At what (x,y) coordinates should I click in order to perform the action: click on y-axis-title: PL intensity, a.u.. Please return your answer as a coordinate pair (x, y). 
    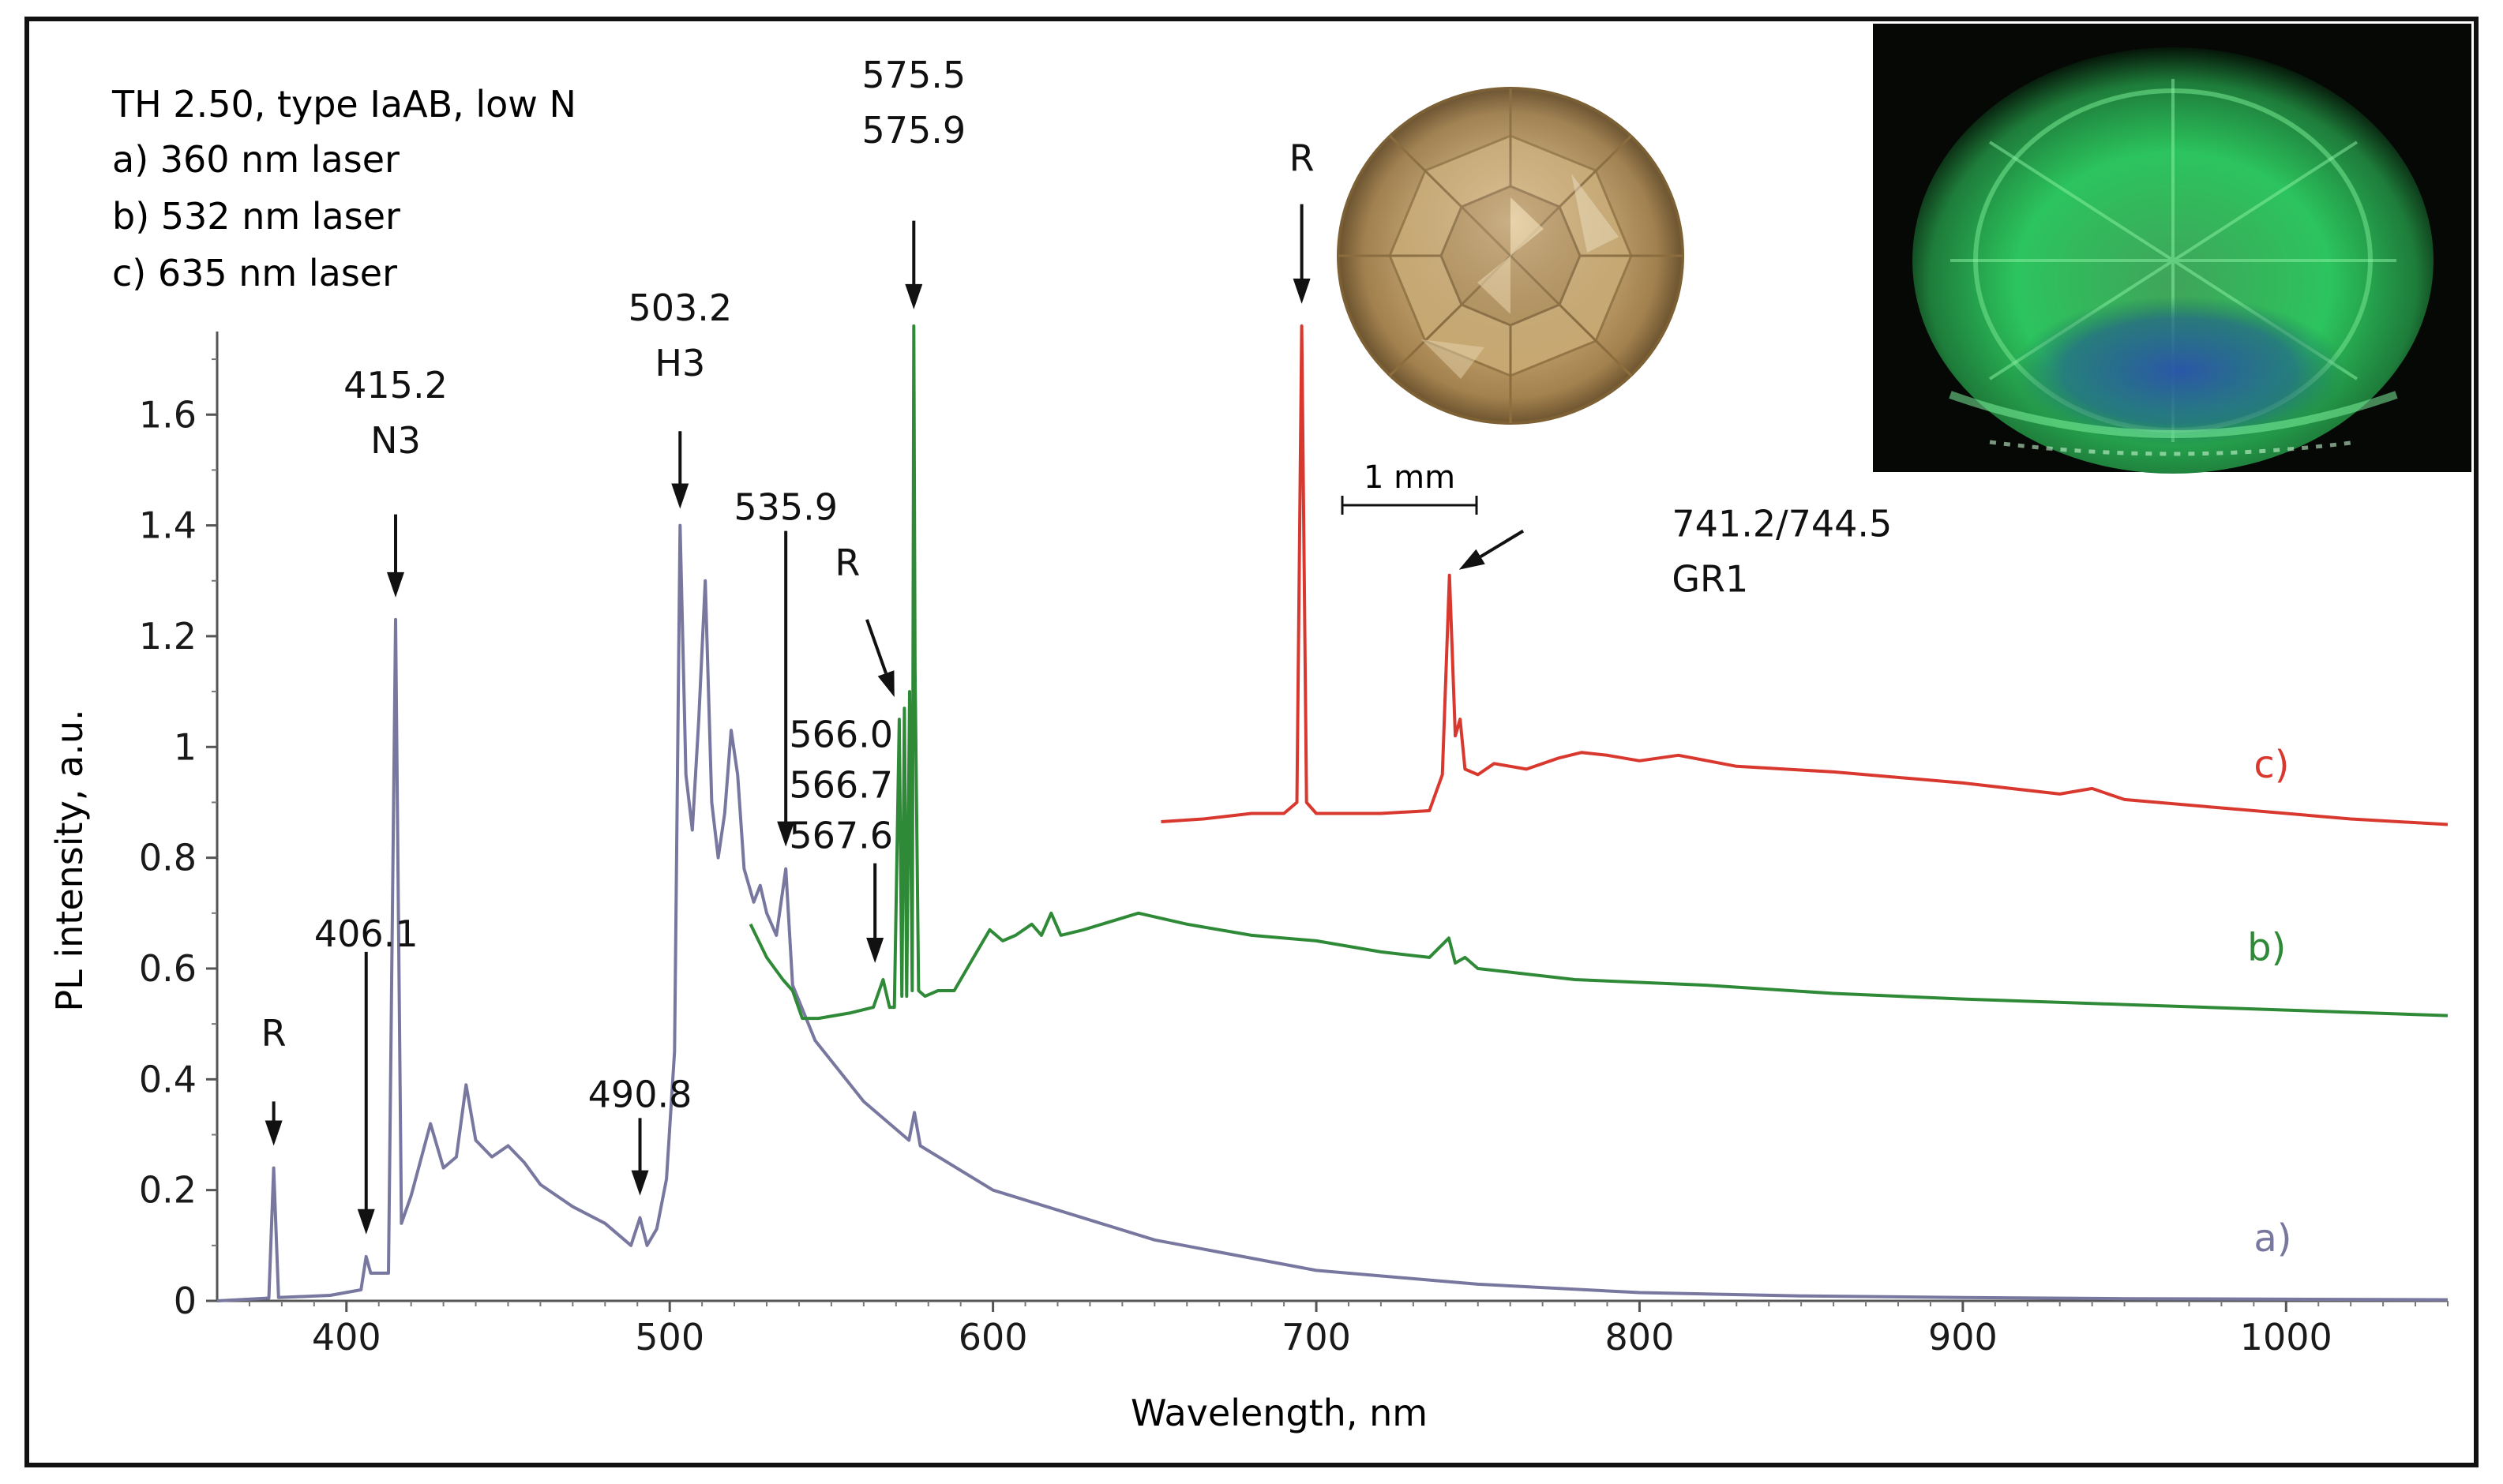
    Looking at the image, I should click on (70, 860).